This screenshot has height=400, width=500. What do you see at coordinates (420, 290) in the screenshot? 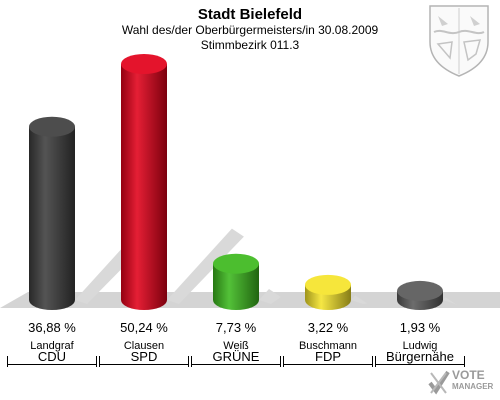
I see `bar-top-bürgernähe` at bounding box center [420, 290].